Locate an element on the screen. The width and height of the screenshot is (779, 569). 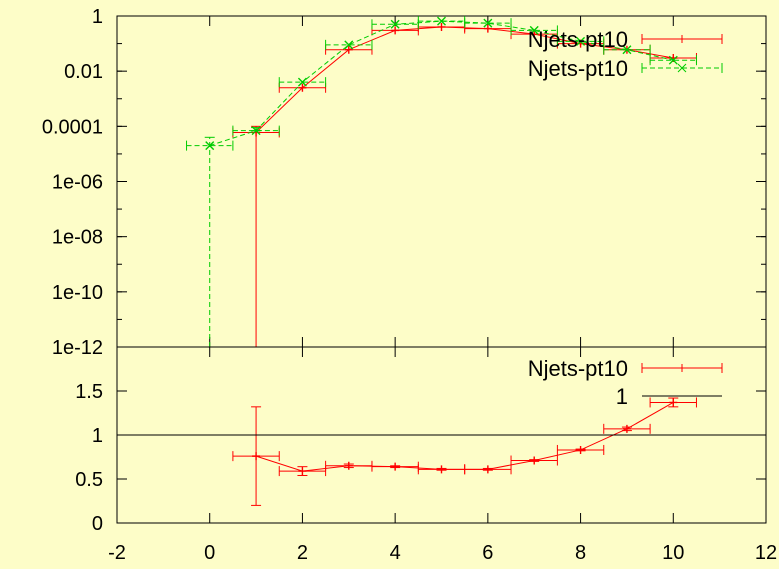
x-tick-label: 12 is located at coordinates (766, 553).